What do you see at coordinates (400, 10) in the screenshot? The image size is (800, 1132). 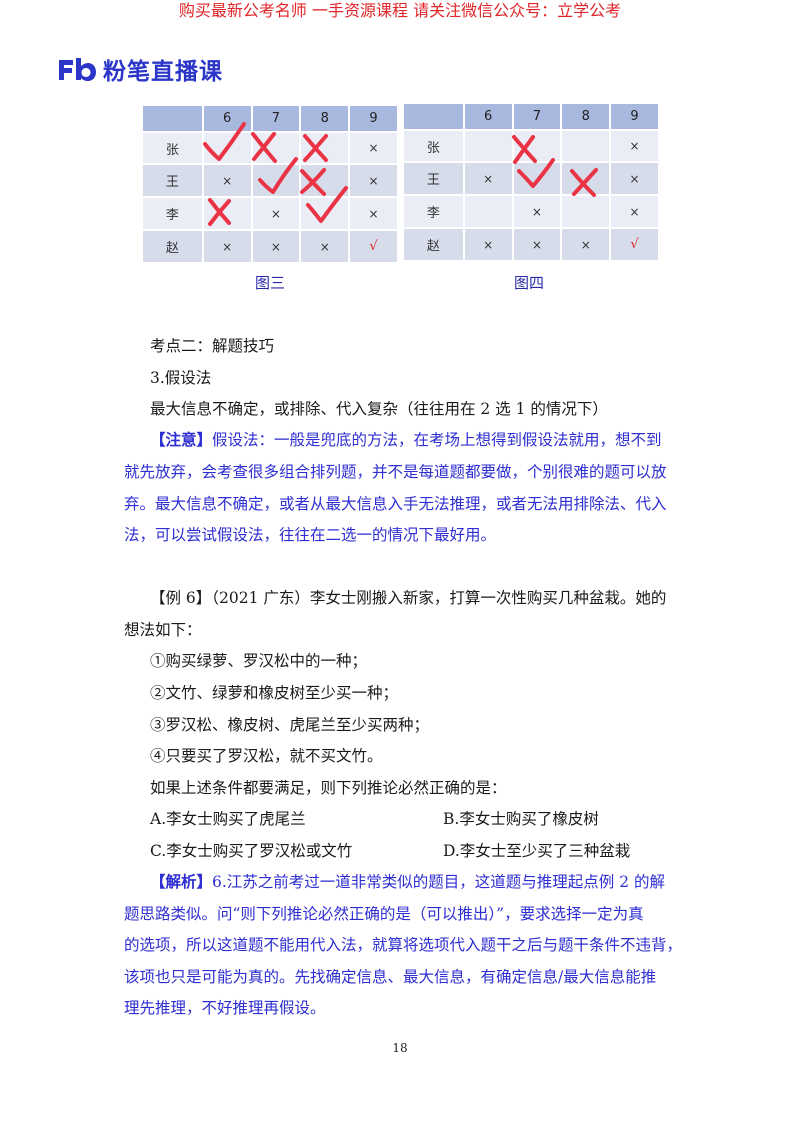 I see `top-banner: 购买最新公考名师 一手资源课程 请关注微信公众号：立学公考` at bounding box center [400, 10].